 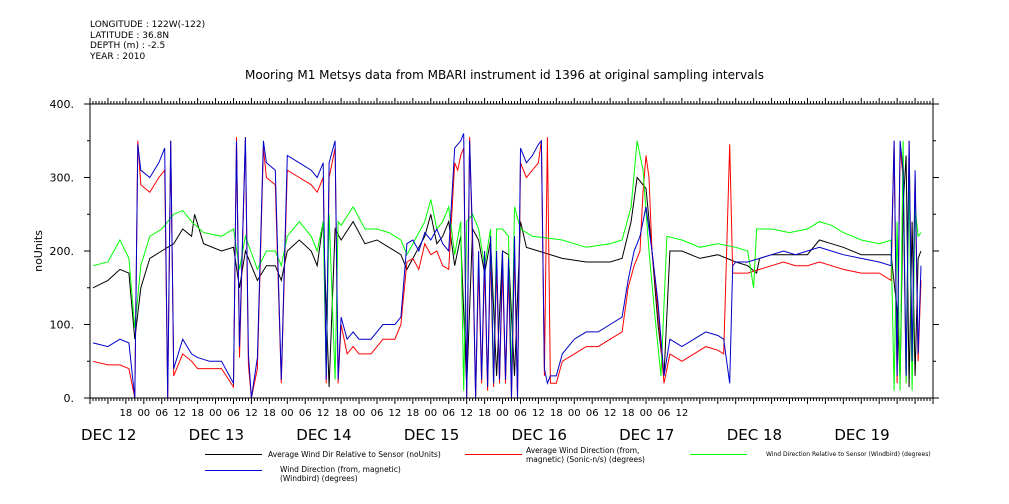 What do you see at coordinates (574, 413) in the screenshot?
I see `x-hour-label-25: 00` at bounding box center [574, 413].